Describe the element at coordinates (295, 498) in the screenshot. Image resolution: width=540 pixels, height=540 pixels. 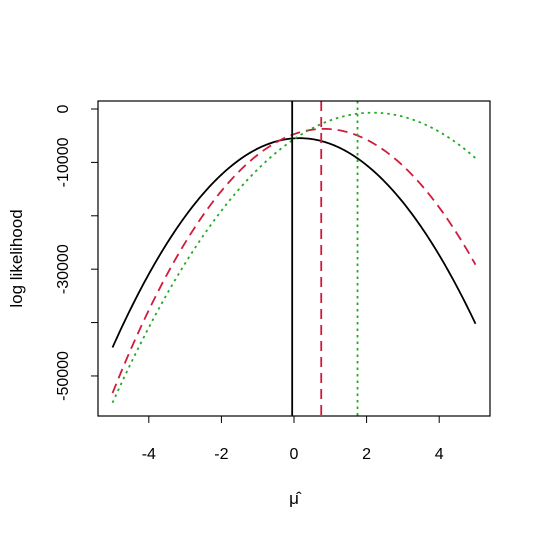
I see `x-axis-title: μ̂` at that location.